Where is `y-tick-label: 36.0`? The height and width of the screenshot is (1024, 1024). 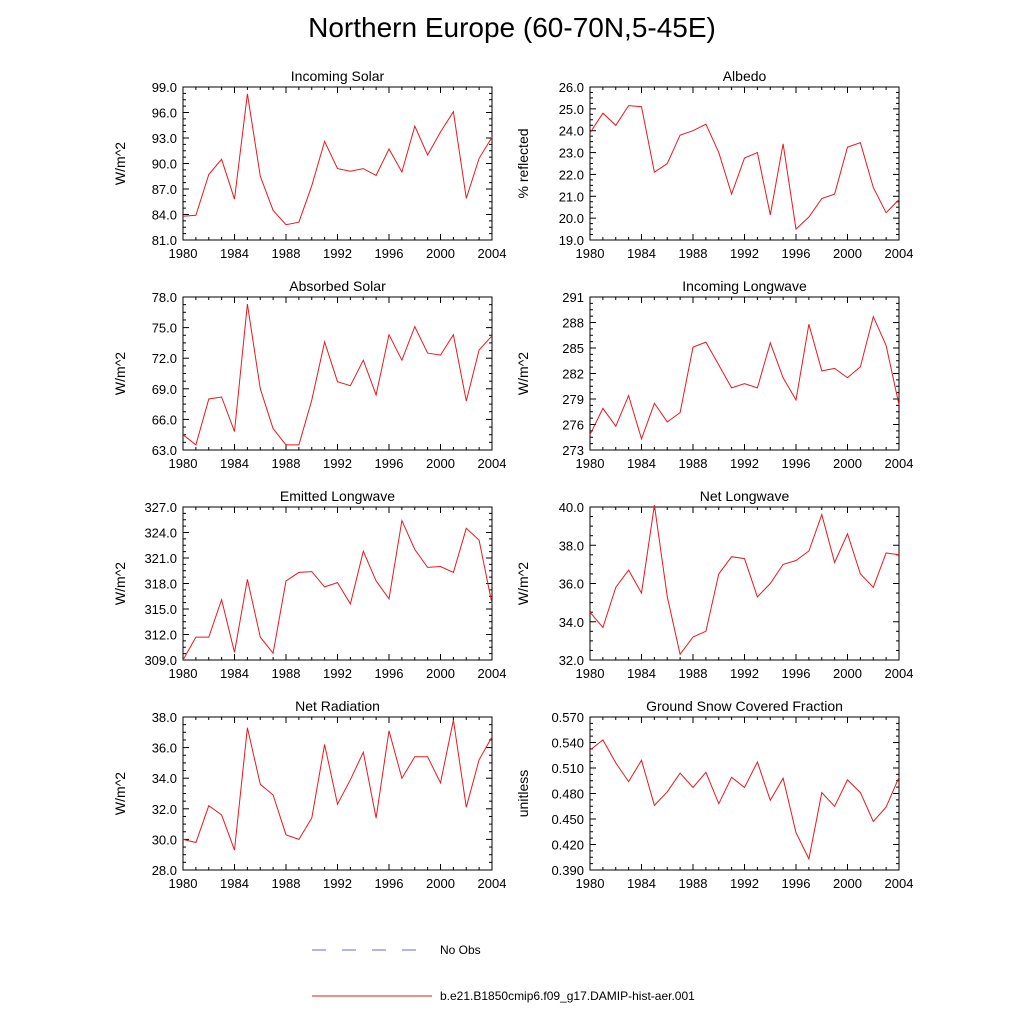
y-tick-label: 36.0 is located at coordinates (164, 748).